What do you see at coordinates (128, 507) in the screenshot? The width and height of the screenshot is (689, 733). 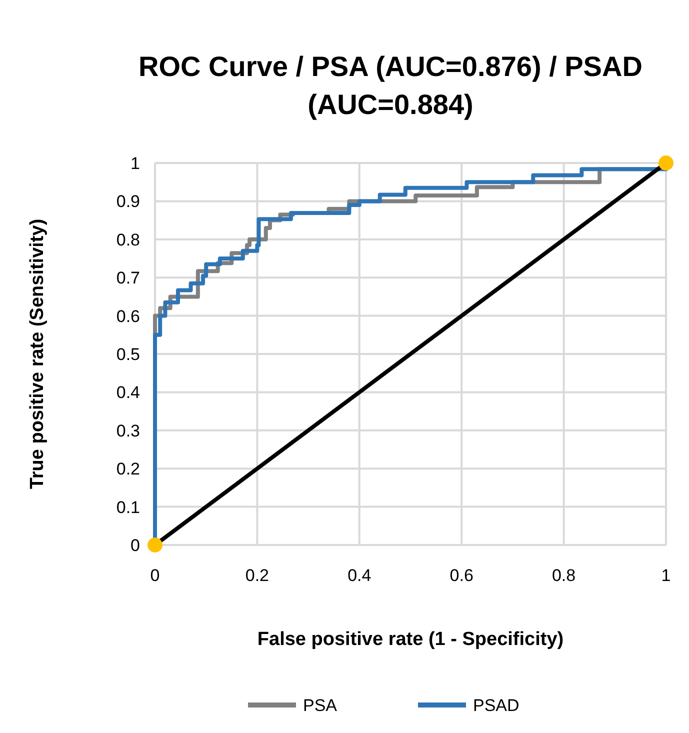 I see `y-tick-label: 0.1` at bounding box center [128, 507].